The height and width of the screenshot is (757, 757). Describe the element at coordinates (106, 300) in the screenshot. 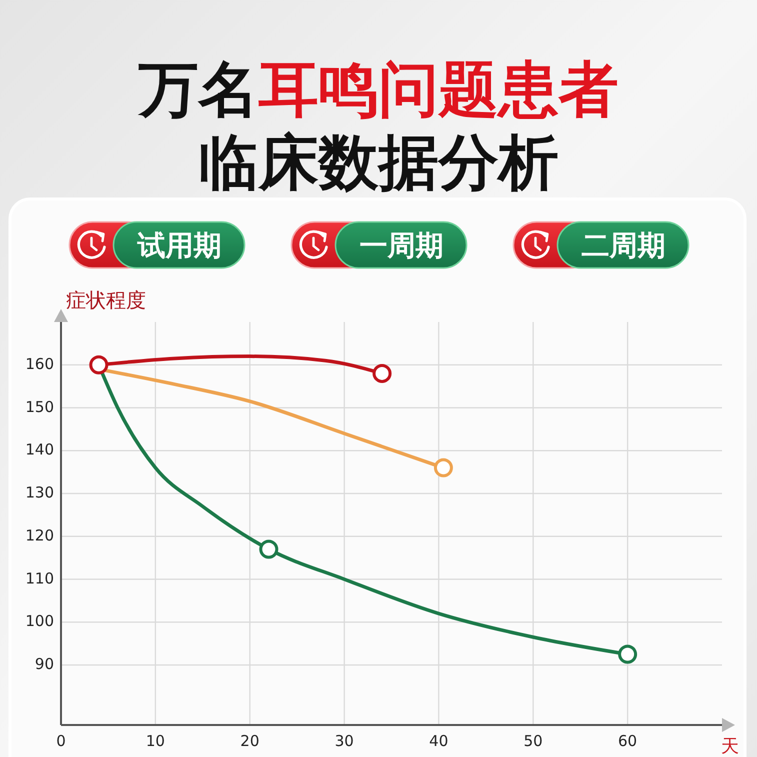

I see `y-axis-title: 症状程度` at that location.